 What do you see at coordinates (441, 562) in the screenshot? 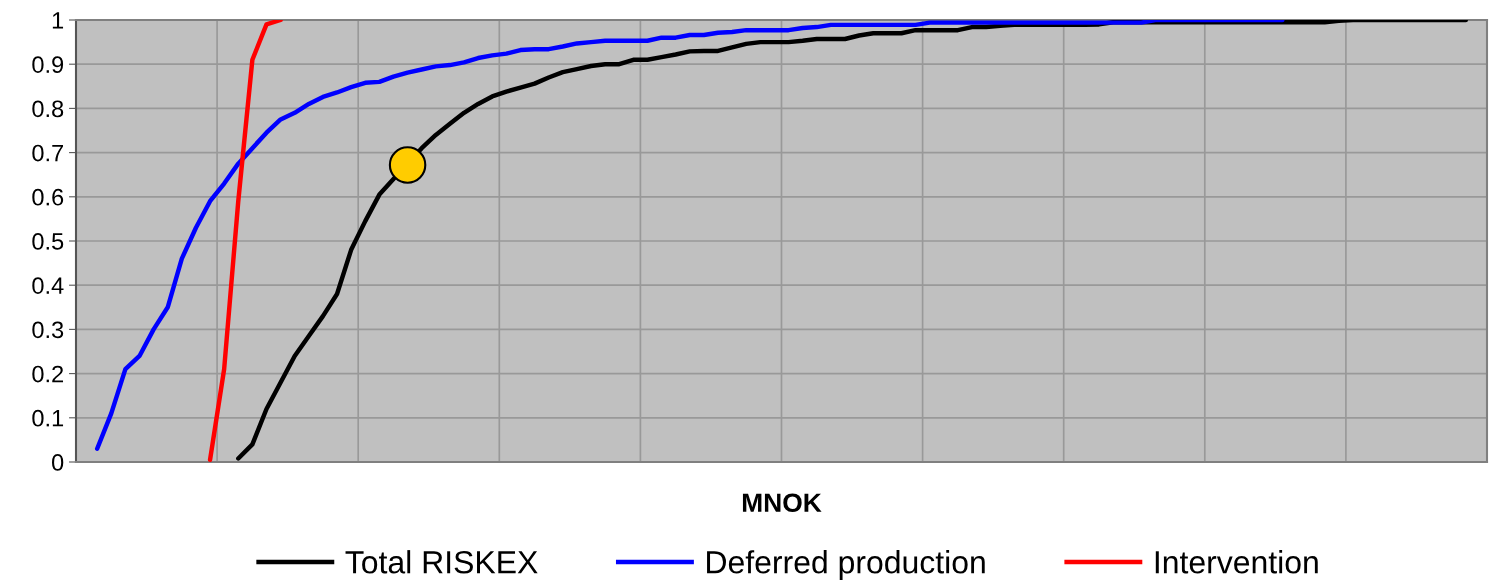
I see `legend-label: Total RISKEX` at bounding box center [441, 562].